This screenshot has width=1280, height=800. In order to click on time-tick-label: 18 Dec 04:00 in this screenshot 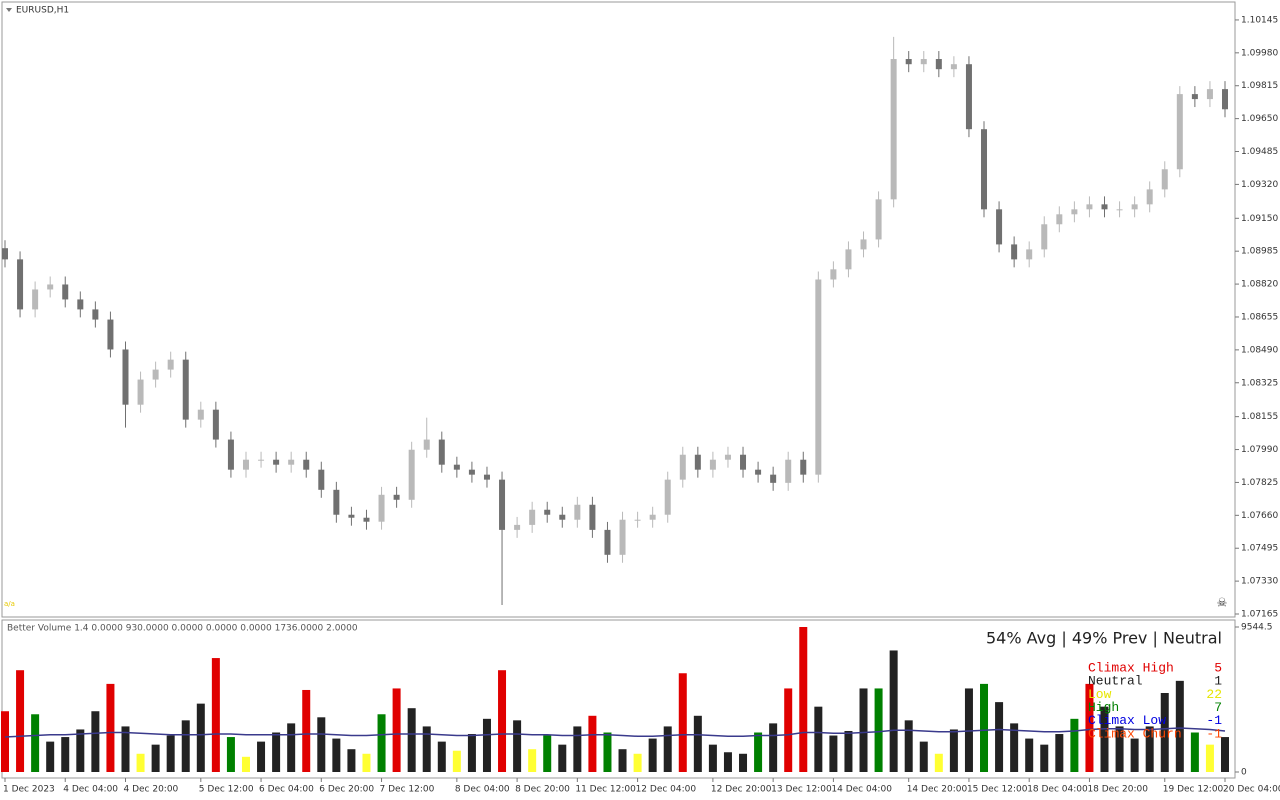, I will do `click(1057, 790)`.